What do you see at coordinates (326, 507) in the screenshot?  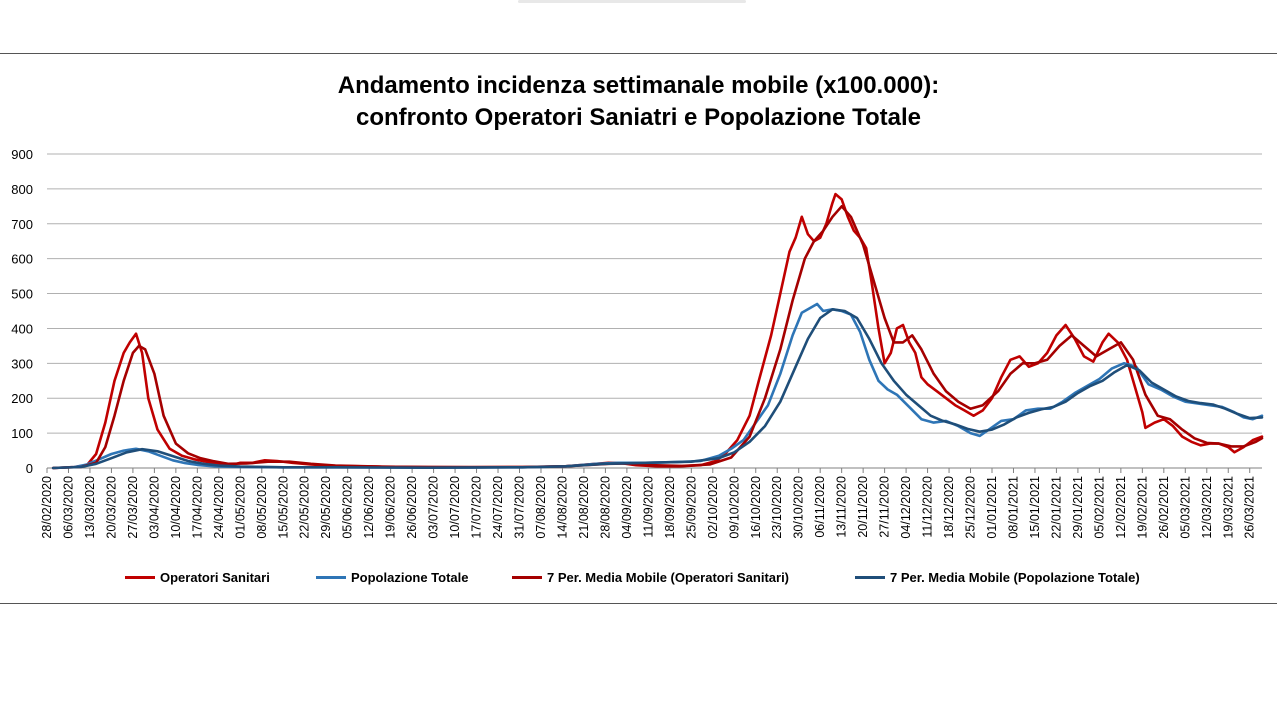 I see `x-tick-label: 29/05/2020` at bounding box center [326, 507].